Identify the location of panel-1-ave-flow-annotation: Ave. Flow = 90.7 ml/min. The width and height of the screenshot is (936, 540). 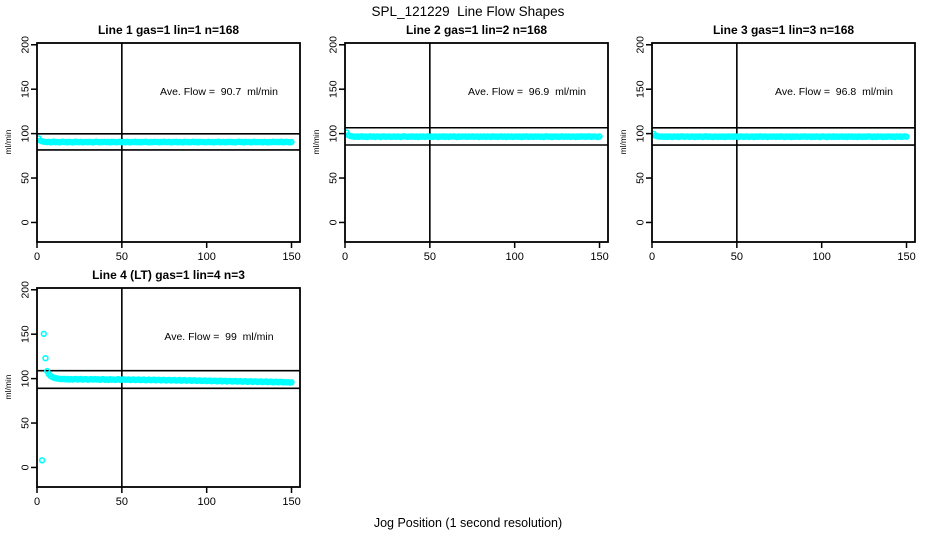
(219, 92).